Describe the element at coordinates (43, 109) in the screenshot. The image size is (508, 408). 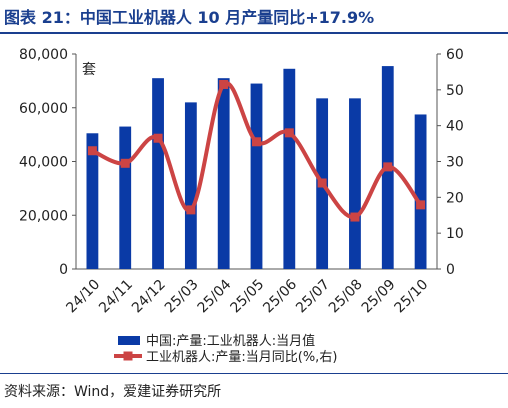
I see `left-tick-label: 60,000` at that location.